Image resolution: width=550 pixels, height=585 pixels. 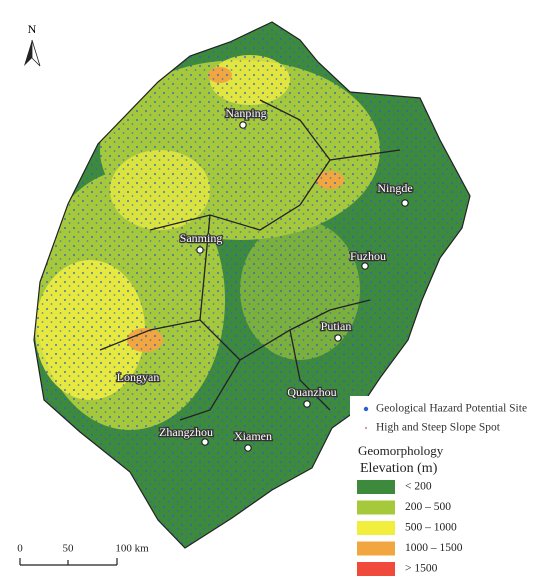 What do you see at coordinates (245, 113) in the screenshot?
I see `city-label: Nanping` at bounding box center [245, 113].